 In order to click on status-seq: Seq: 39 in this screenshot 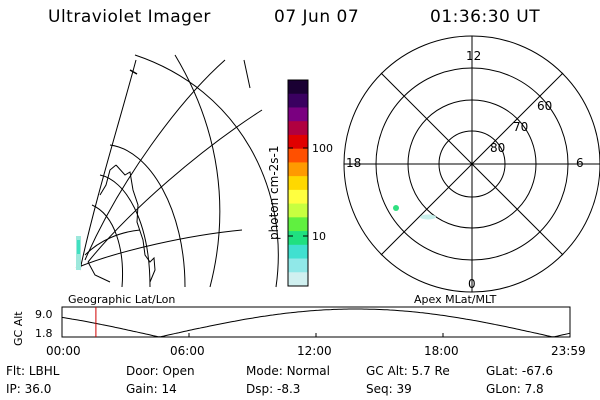, I will do `click(389, 389)`.